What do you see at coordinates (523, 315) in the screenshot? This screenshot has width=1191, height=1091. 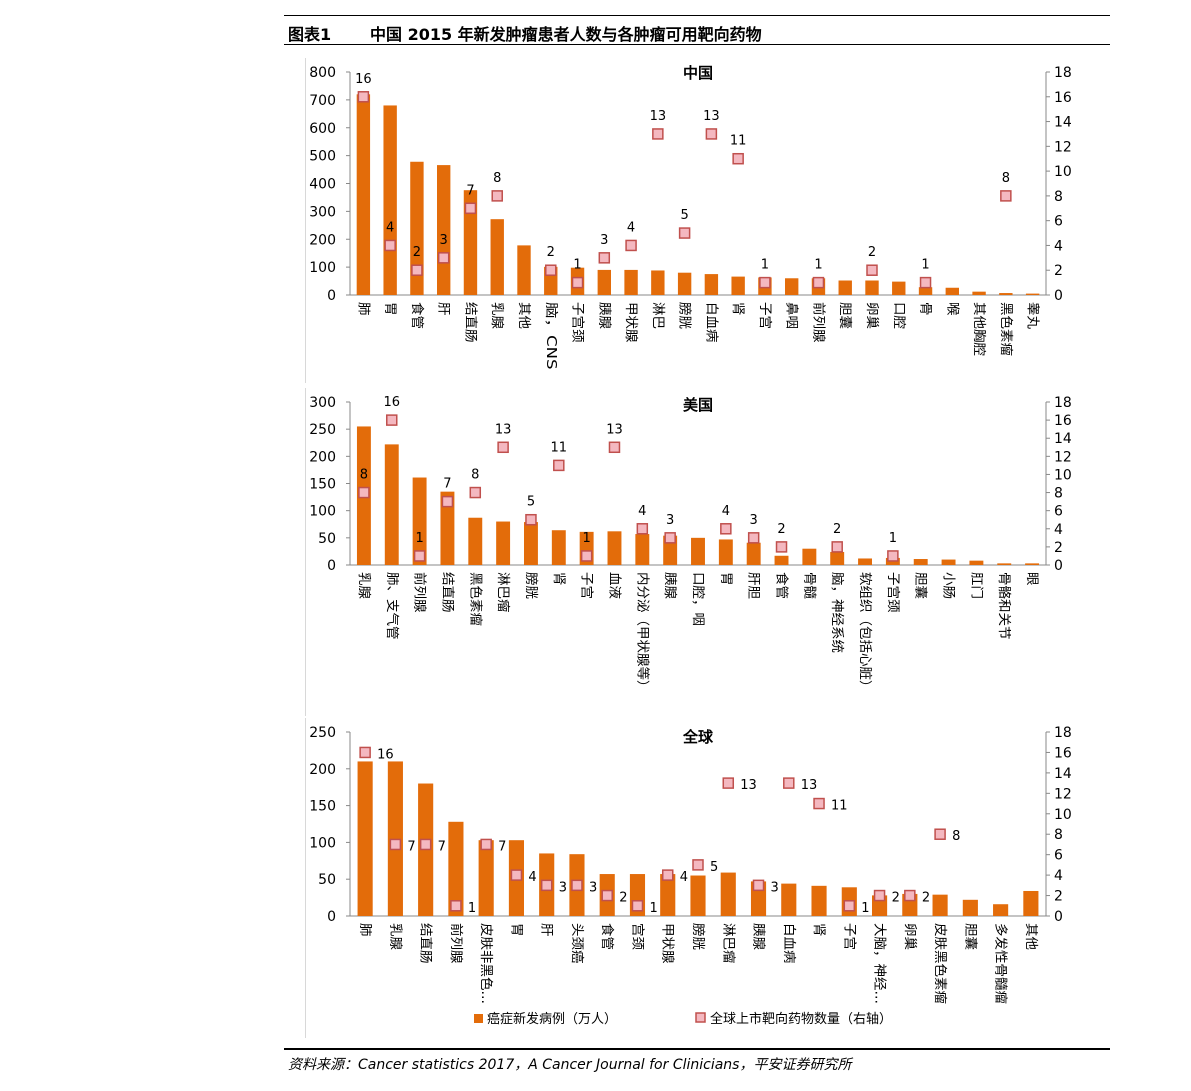 I see `category-label-7: 其他` at bounding box center [523, 315].